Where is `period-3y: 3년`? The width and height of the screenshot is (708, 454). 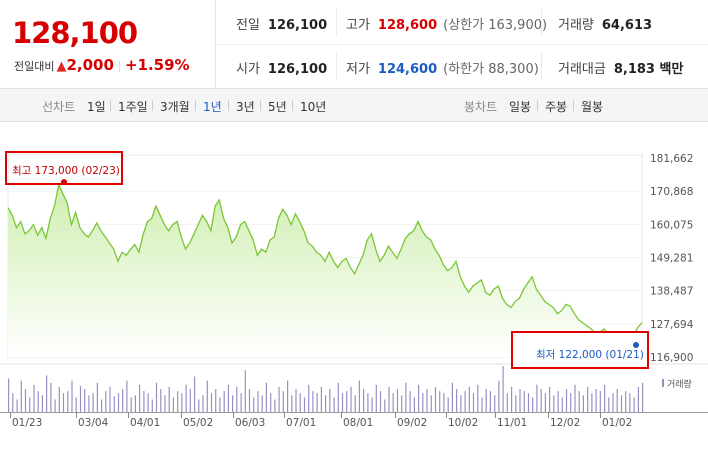 period-3y: 3년 is located at coordinates (245, 107).